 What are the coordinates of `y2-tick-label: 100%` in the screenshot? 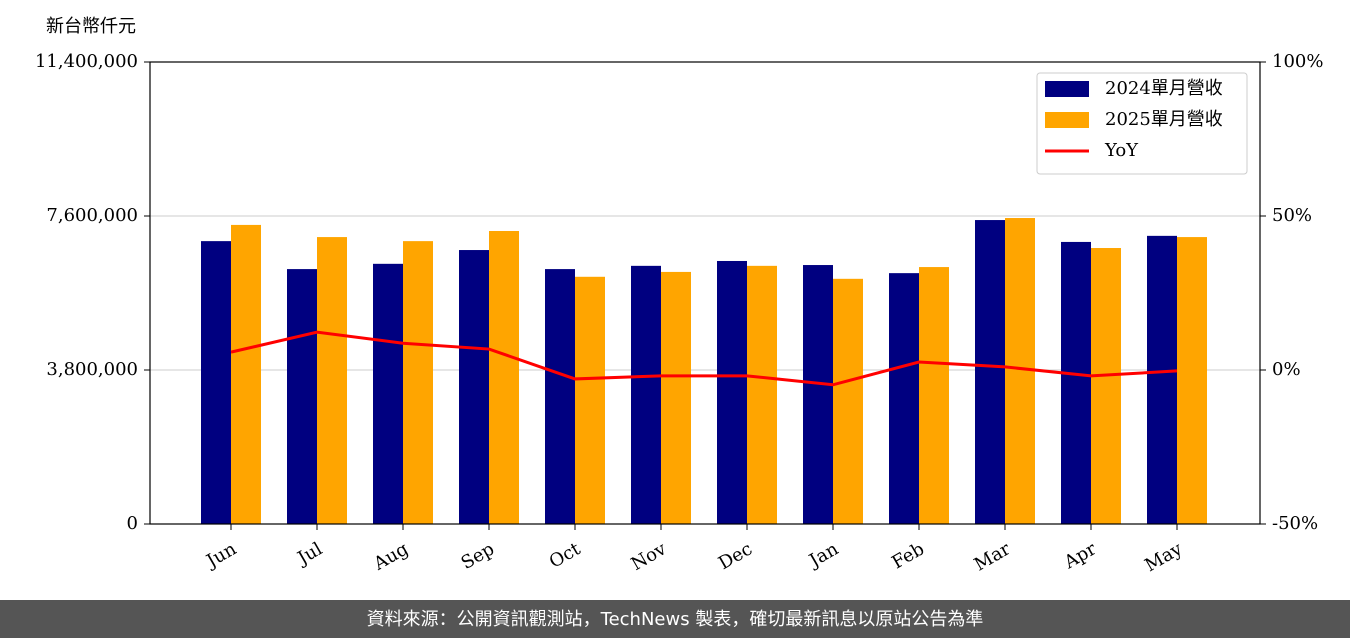 It's located at (1297, 61).